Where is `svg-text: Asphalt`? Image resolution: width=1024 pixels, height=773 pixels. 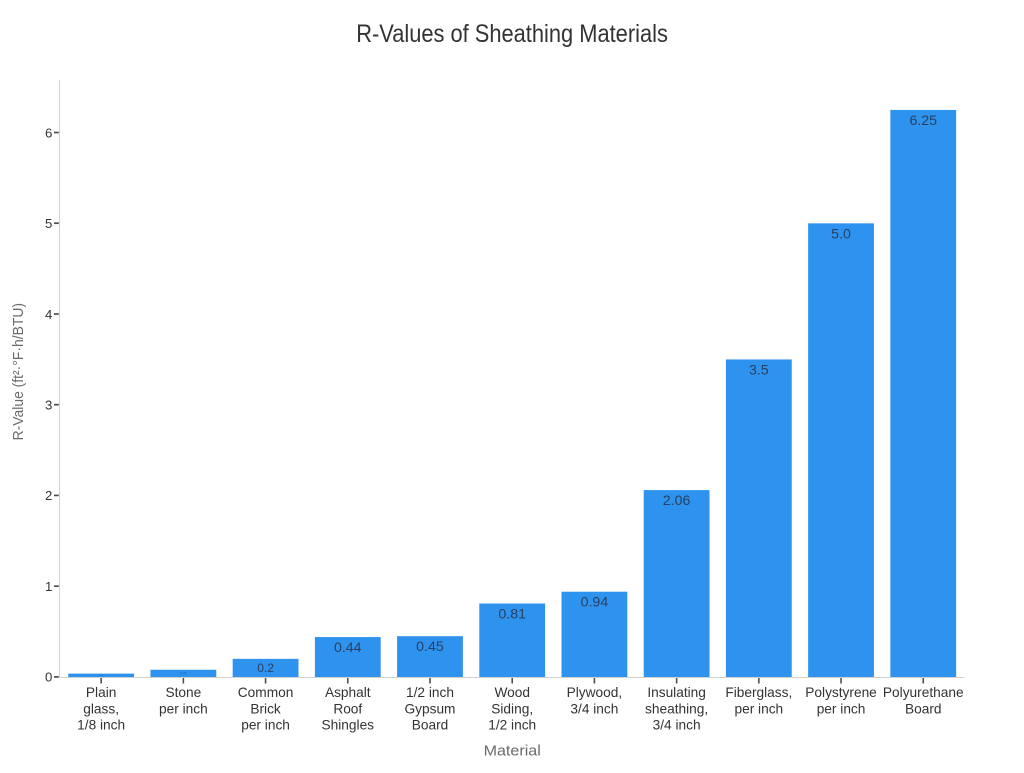 svg-text: Asphalt is located at coordinates (348, 692).